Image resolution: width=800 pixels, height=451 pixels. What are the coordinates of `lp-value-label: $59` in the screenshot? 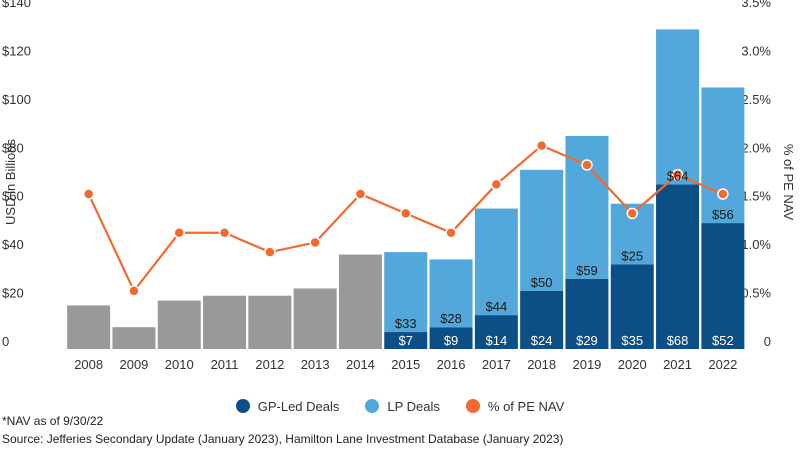 It's located at (587, 270).